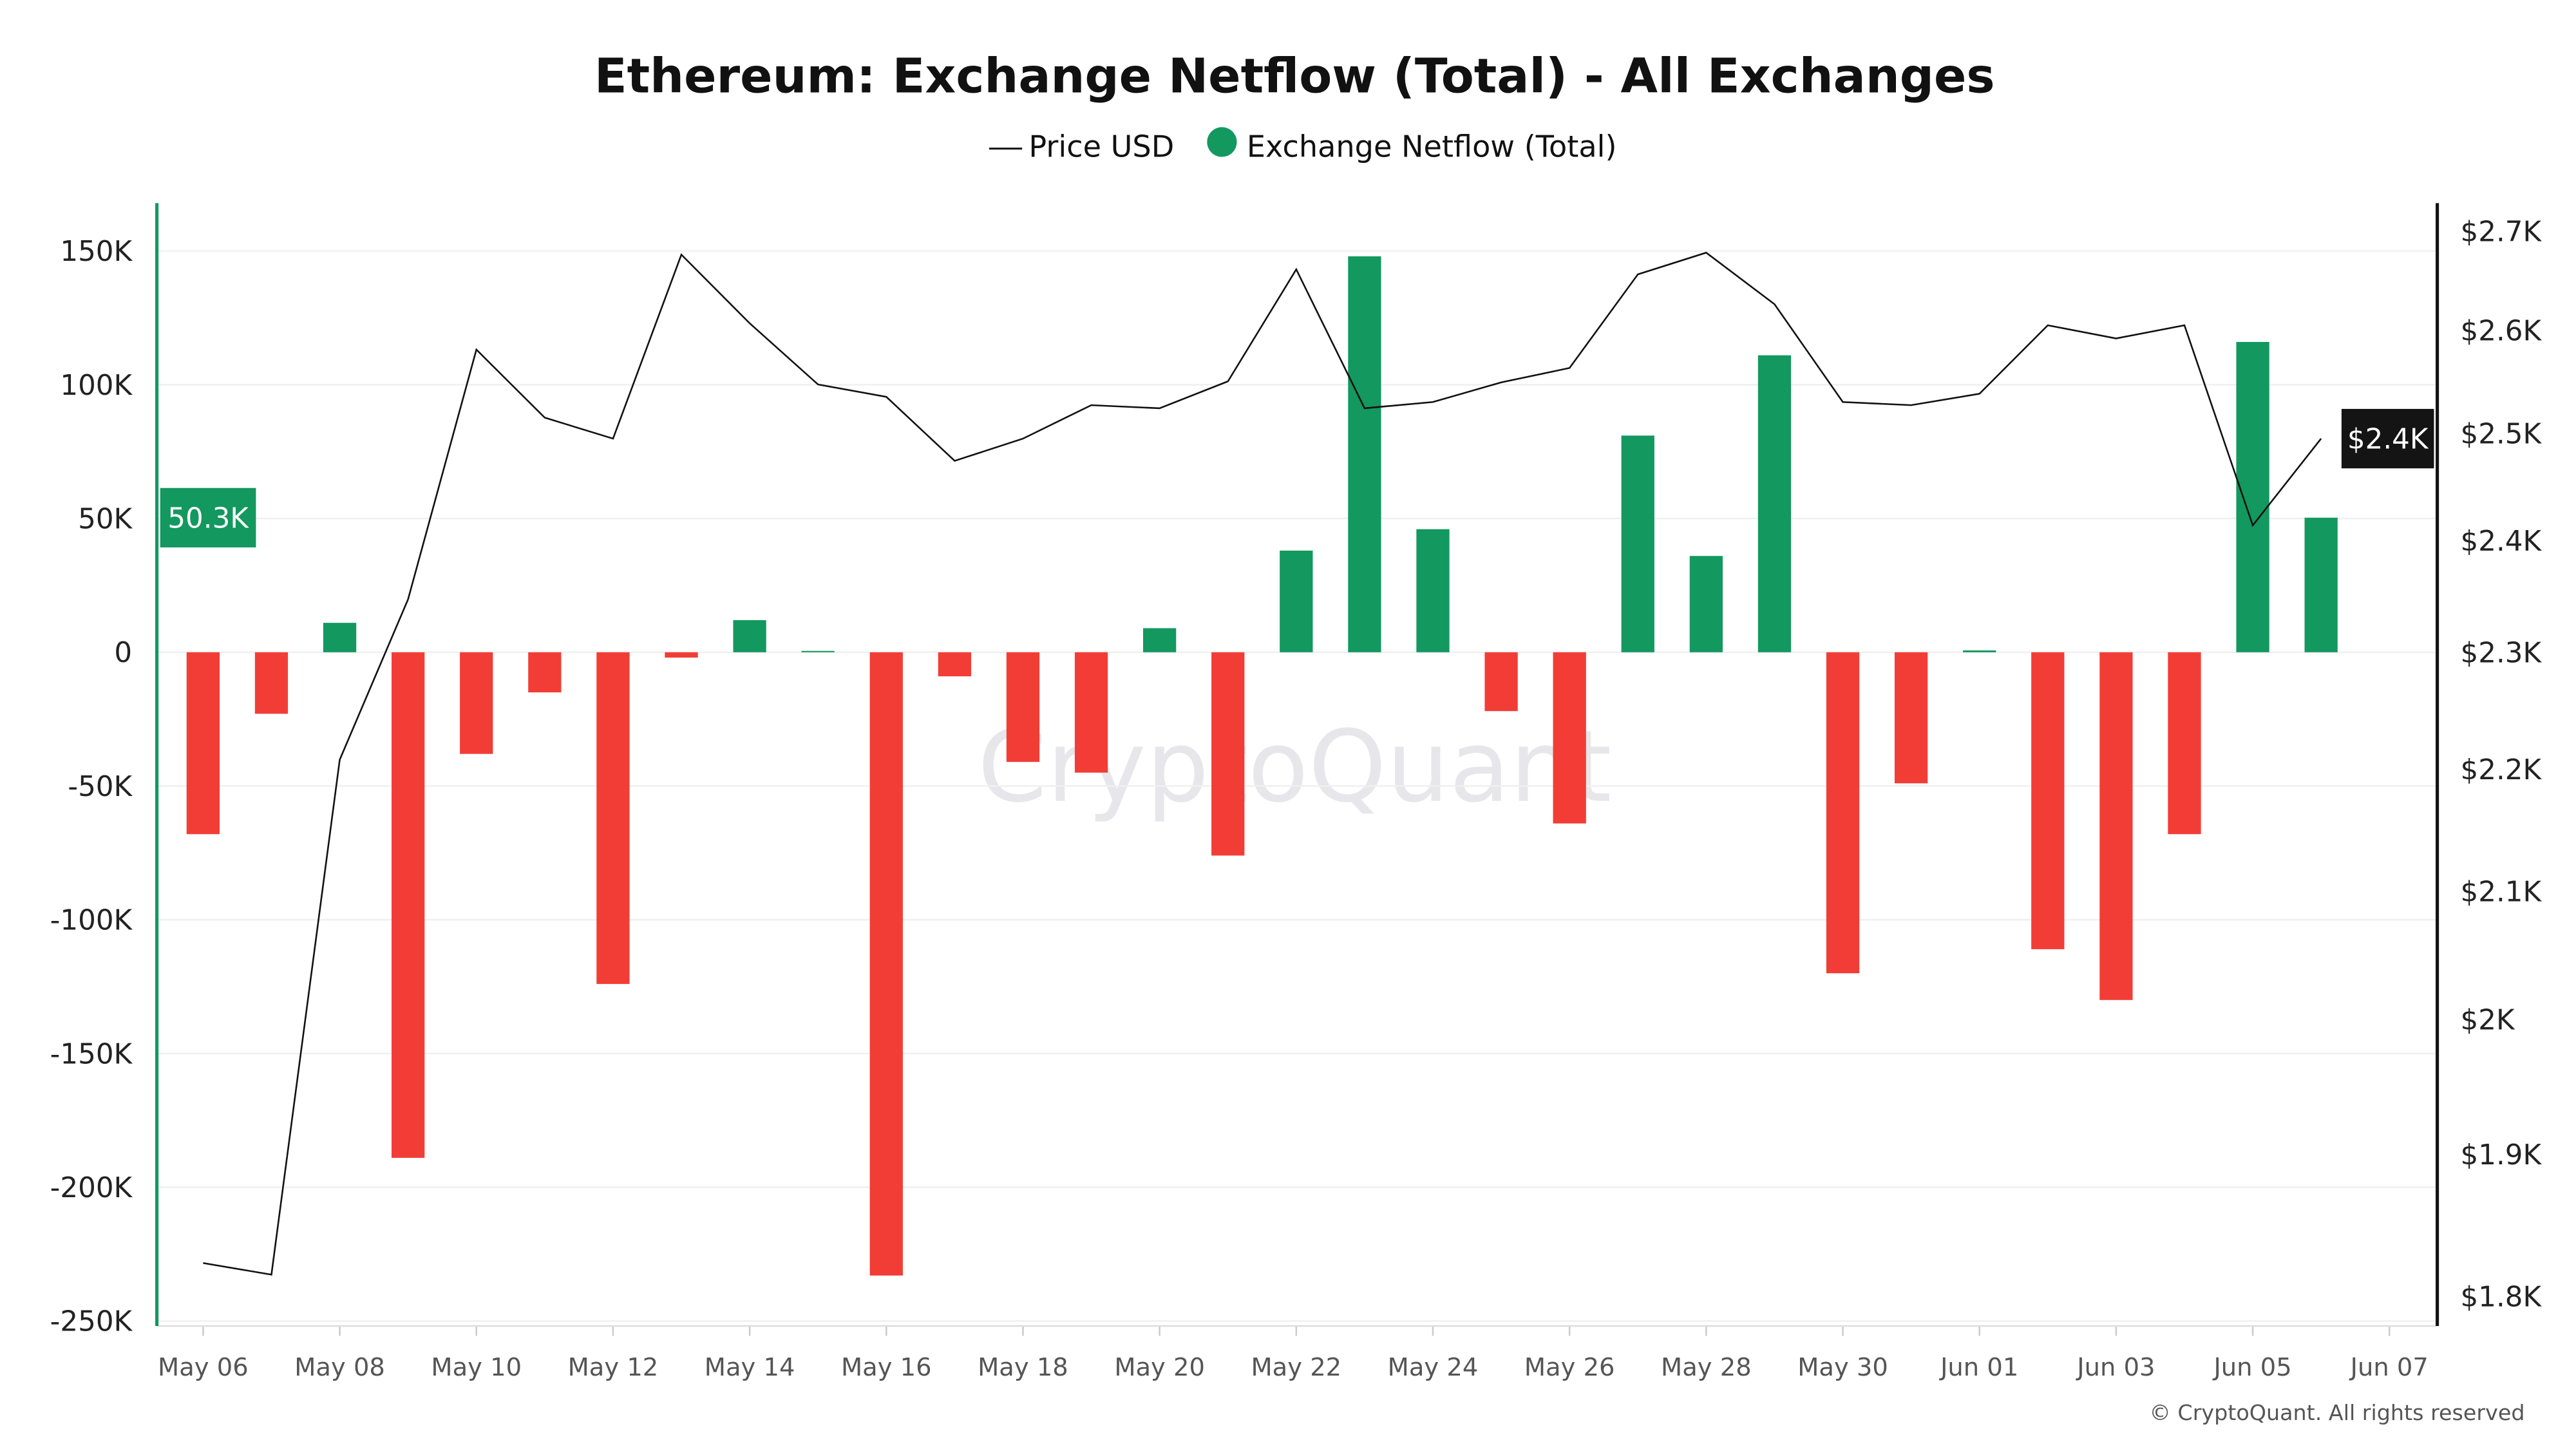 The image size is (2576, 1449). What do you see at coordinates (2502, 232) in the screenshot?
I see `right-tick-label: $2.7K` at bounding box center [2502, 232].